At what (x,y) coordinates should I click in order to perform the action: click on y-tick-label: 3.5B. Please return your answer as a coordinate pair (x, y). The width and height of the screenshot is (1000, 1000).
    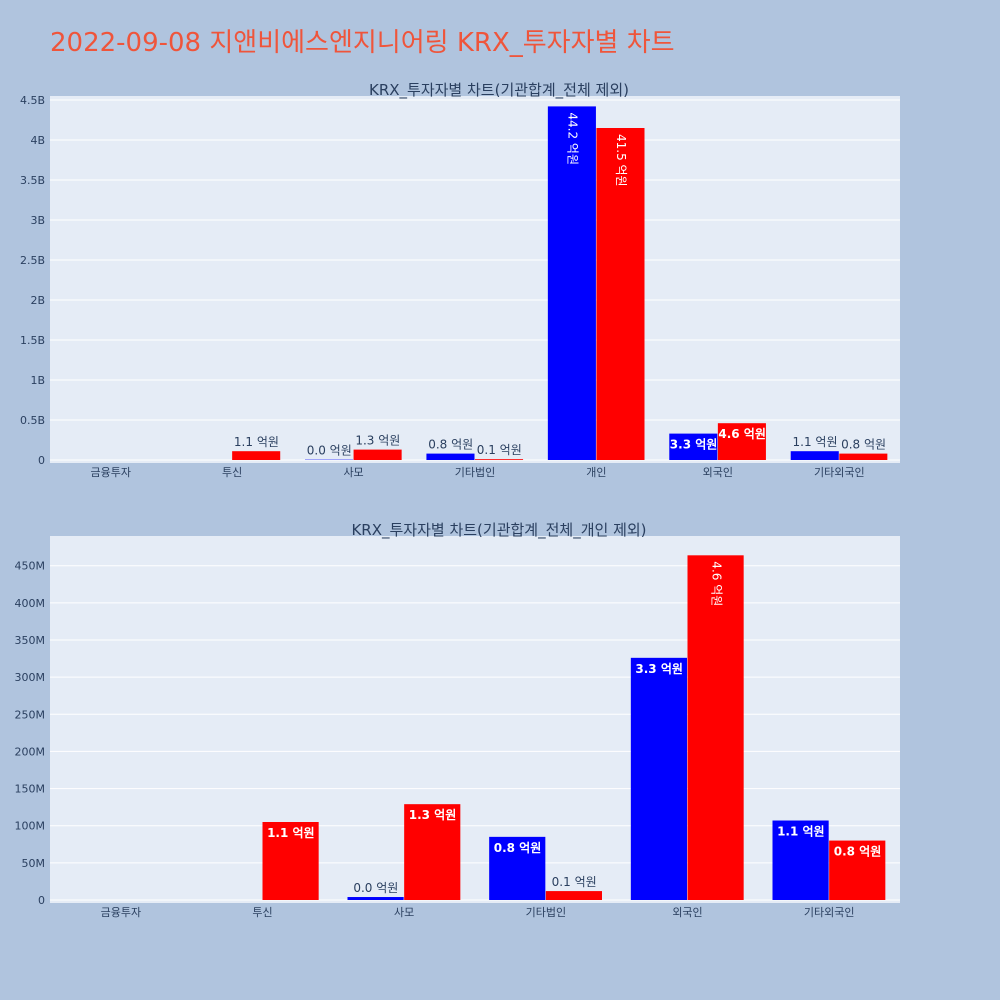
    Looking at the image, I should click on (32, 180).